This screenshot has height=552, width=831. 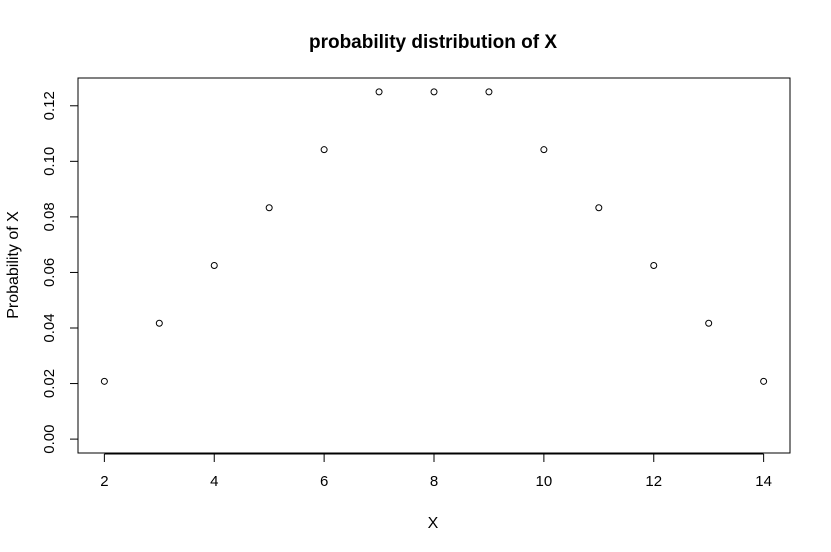 What do you see at coordinates (49, 383) in the screenshot?
I see `y-tick-label: 0.02` at bounding box center [49, 383].